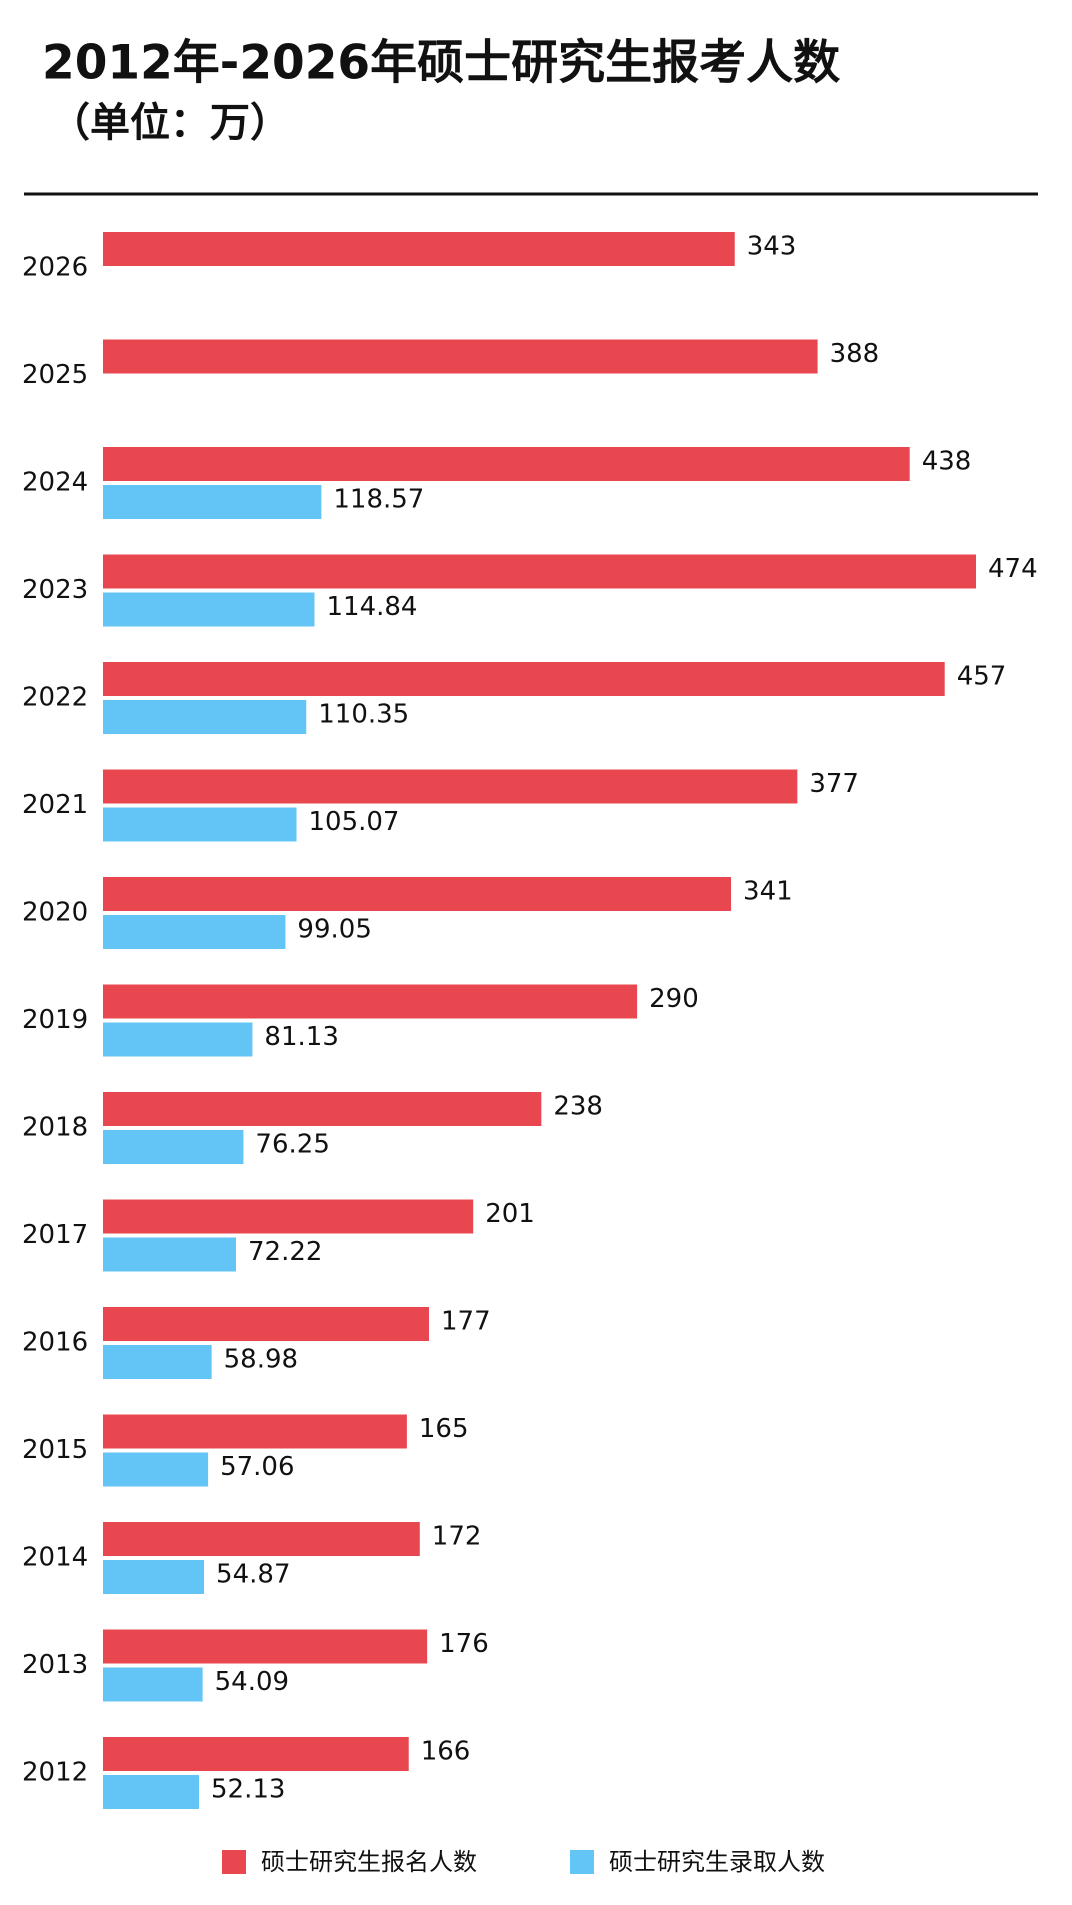  What do you see at coordinates (768, 892) in the screenshot?
I see `value-label: 341` at bounding box center [768, 892].